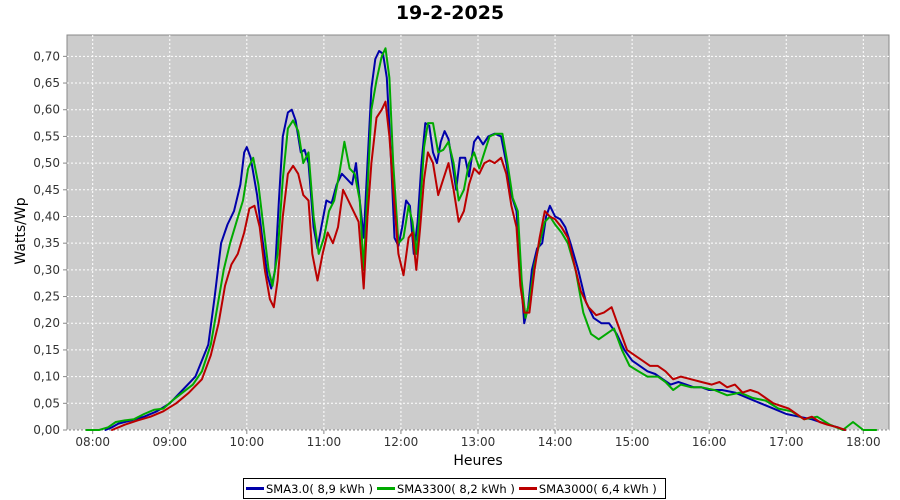 The image size is (900, 500). Describe the element at coordinates (46, 350) in the screenshot. I see `y-tick-label: 0,15` at that location.